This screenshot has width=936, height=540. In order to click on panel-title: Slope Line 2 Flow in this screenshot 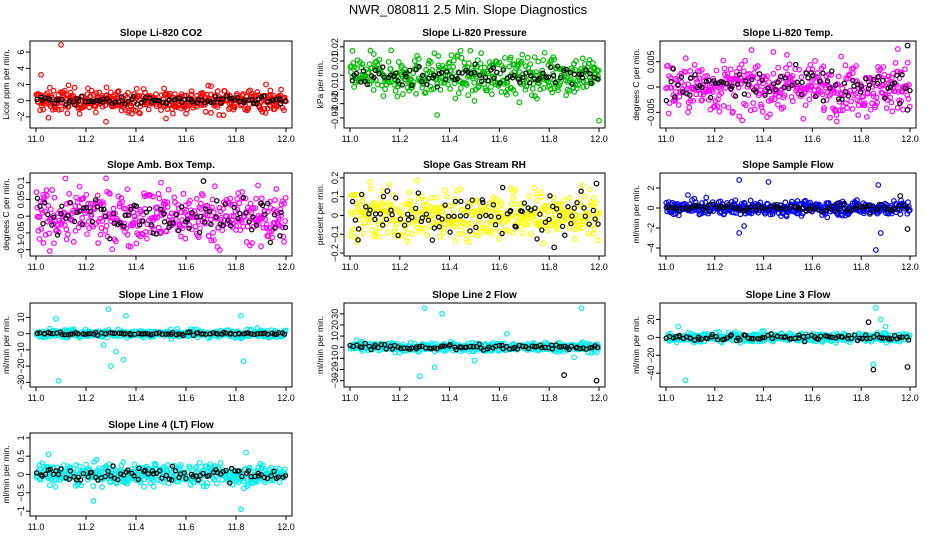, I will do `click(474, 295)`.